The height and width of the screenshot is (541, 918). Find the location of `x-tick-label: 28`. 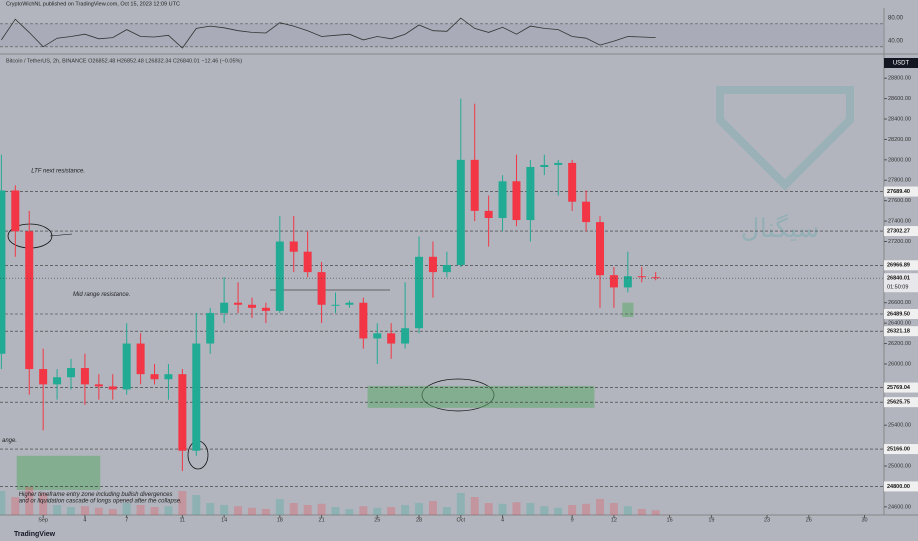

x-tick-label: 28 is located at coordinates (419, 520).